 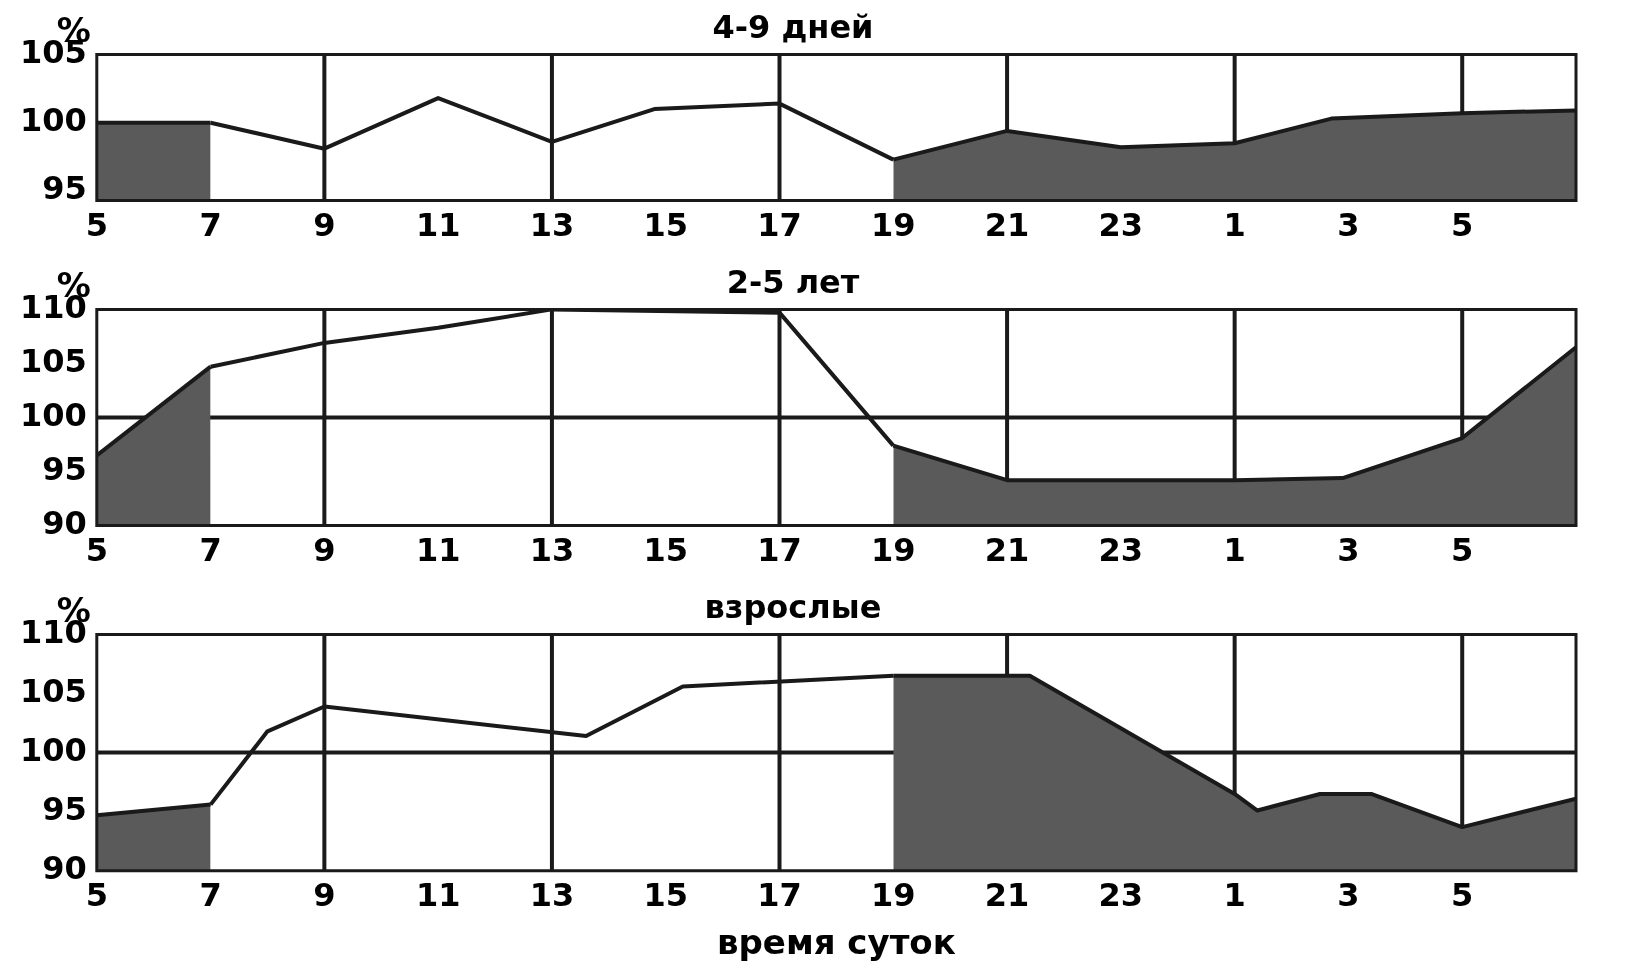 I want to click on chart-title: 4-9 дней, so click(x=793, y=26).